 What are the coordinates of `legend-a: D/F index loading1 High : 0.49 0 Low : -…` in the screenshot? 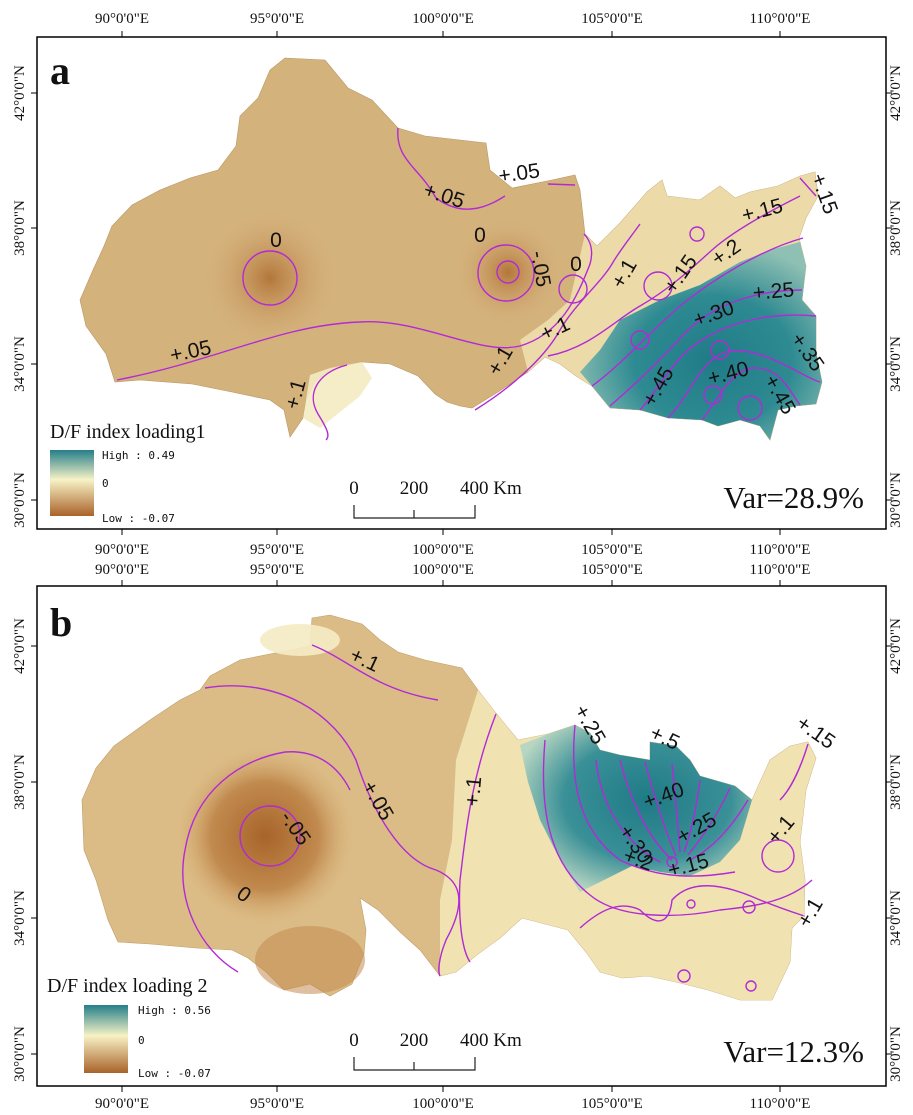 It's located at (128, 473).